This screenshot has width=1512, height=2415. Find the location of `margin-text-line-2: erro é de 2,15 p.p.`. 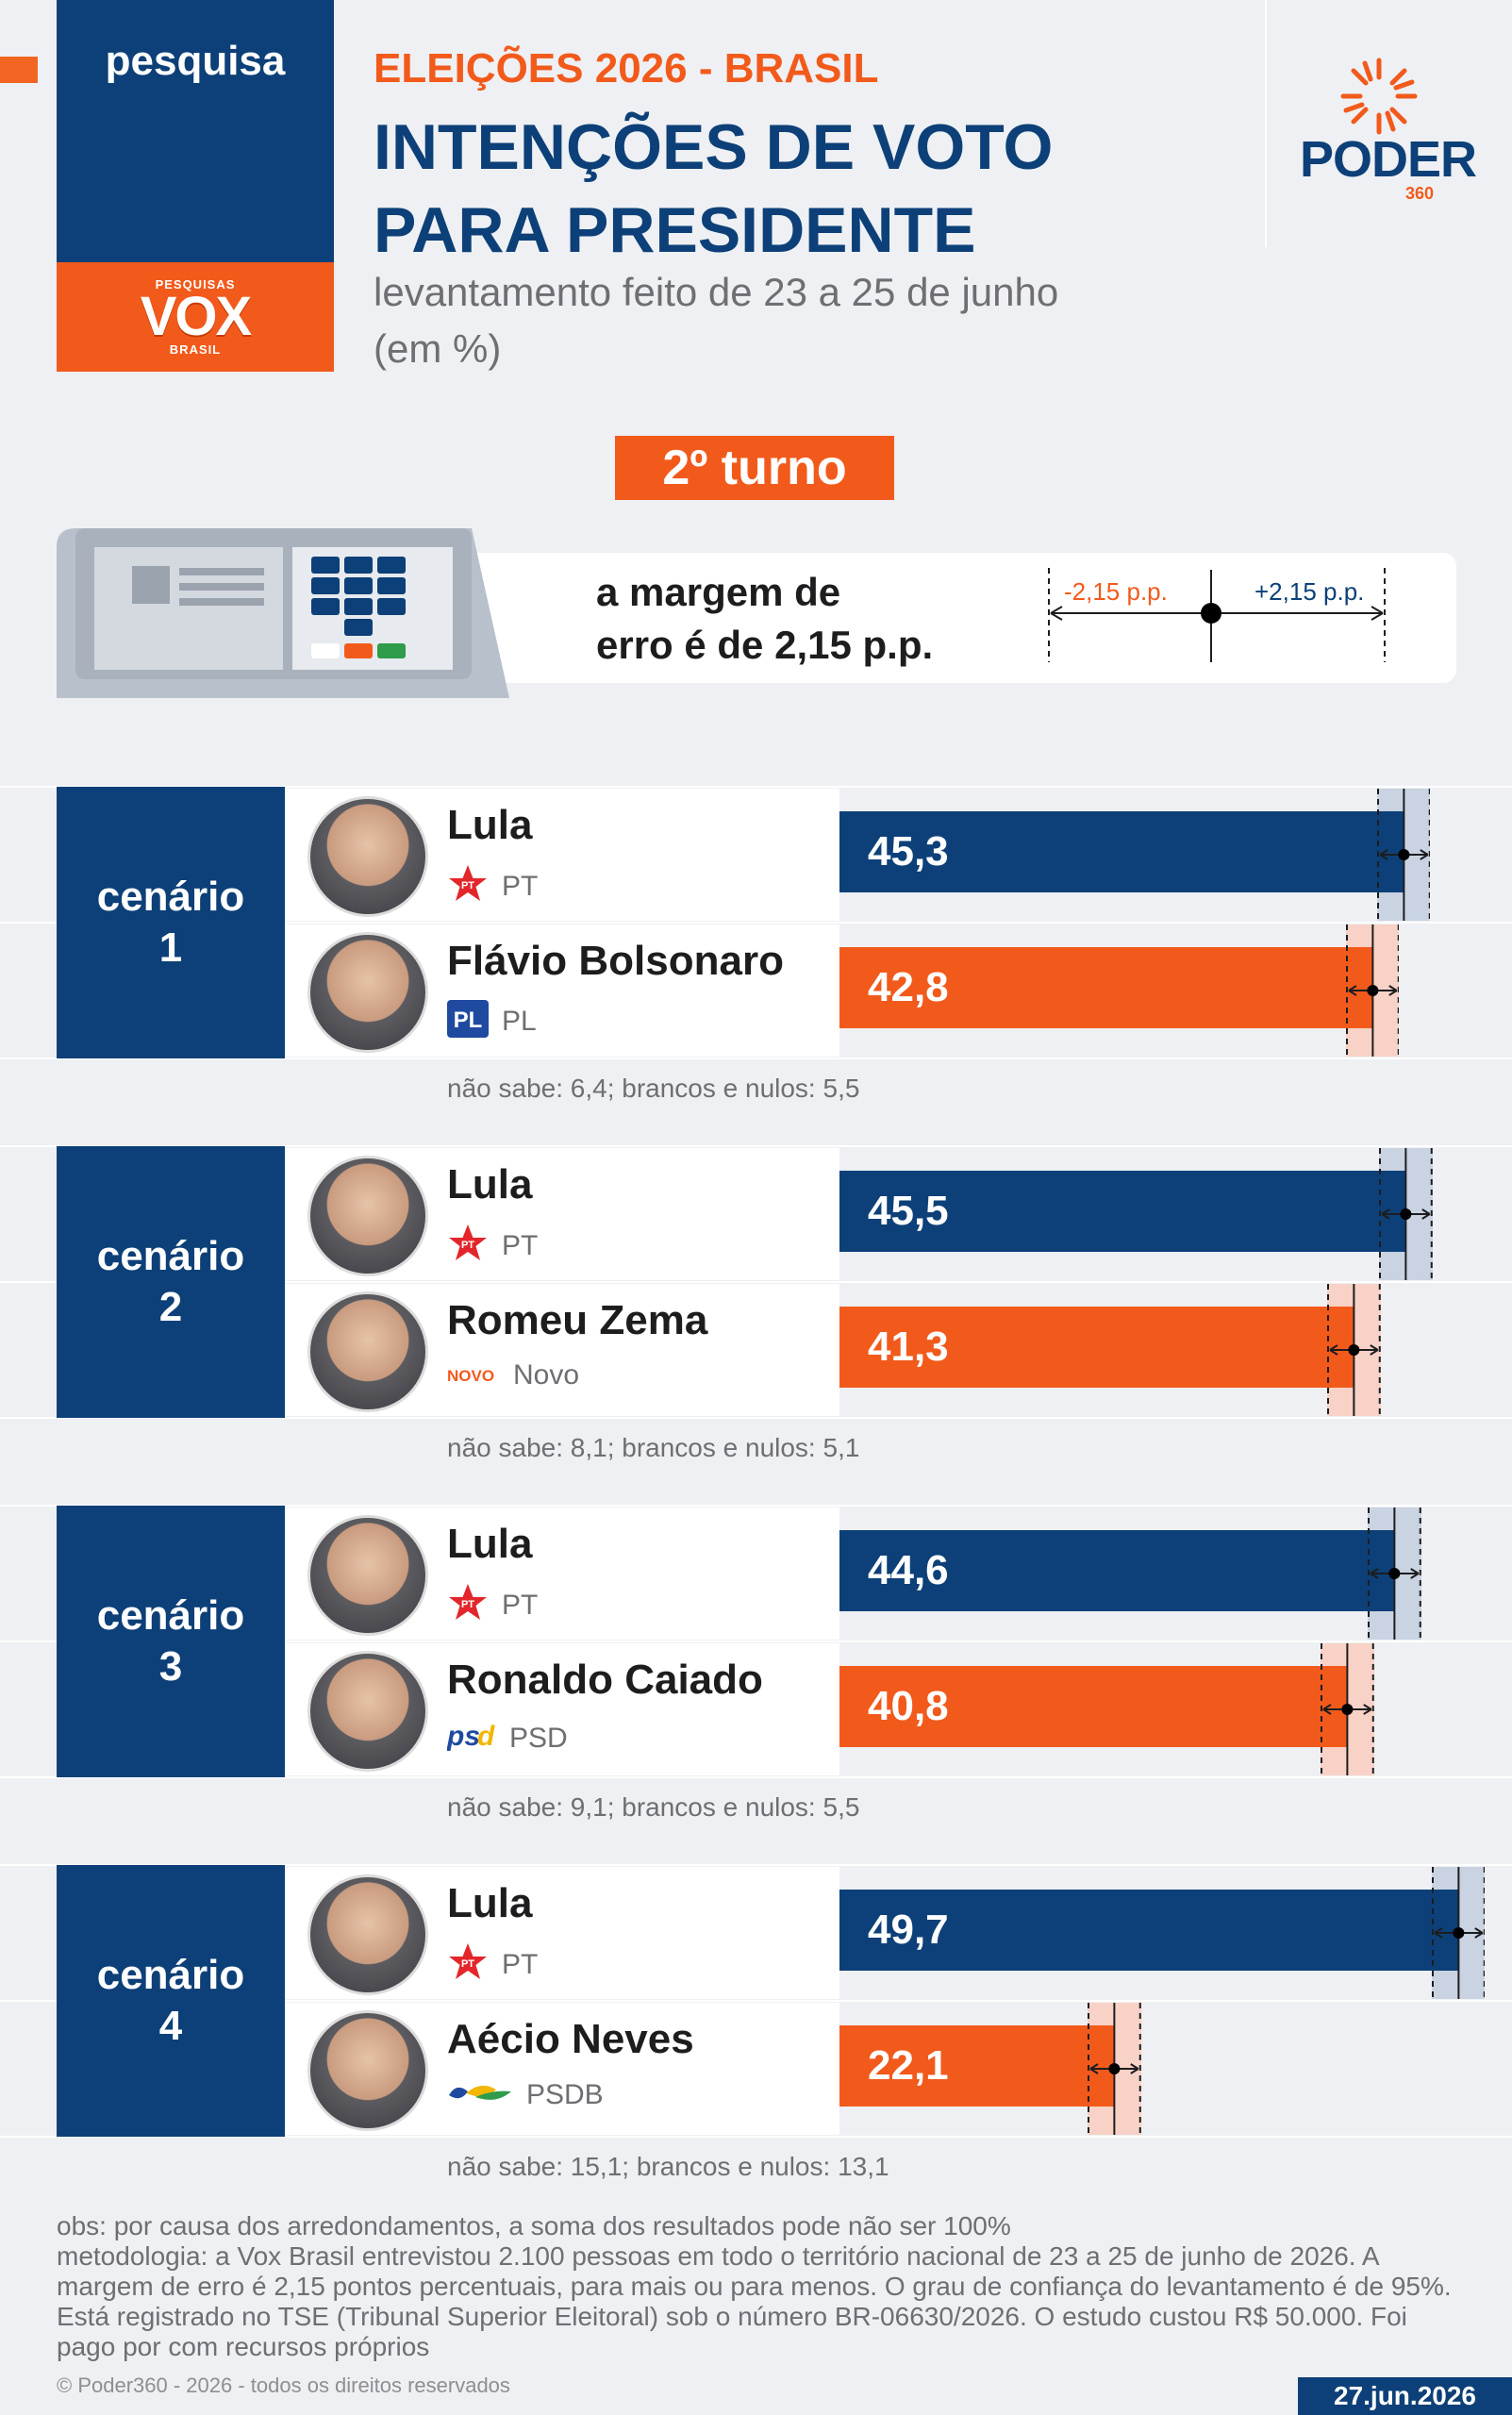

margin-text-line-2: erro é de 2,15 p.p. is located at coordinates (765, 645).